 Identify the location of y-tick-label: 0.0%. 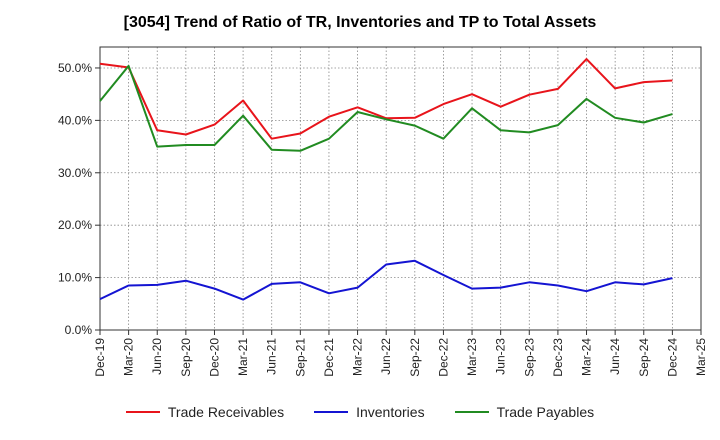
(79, 330).